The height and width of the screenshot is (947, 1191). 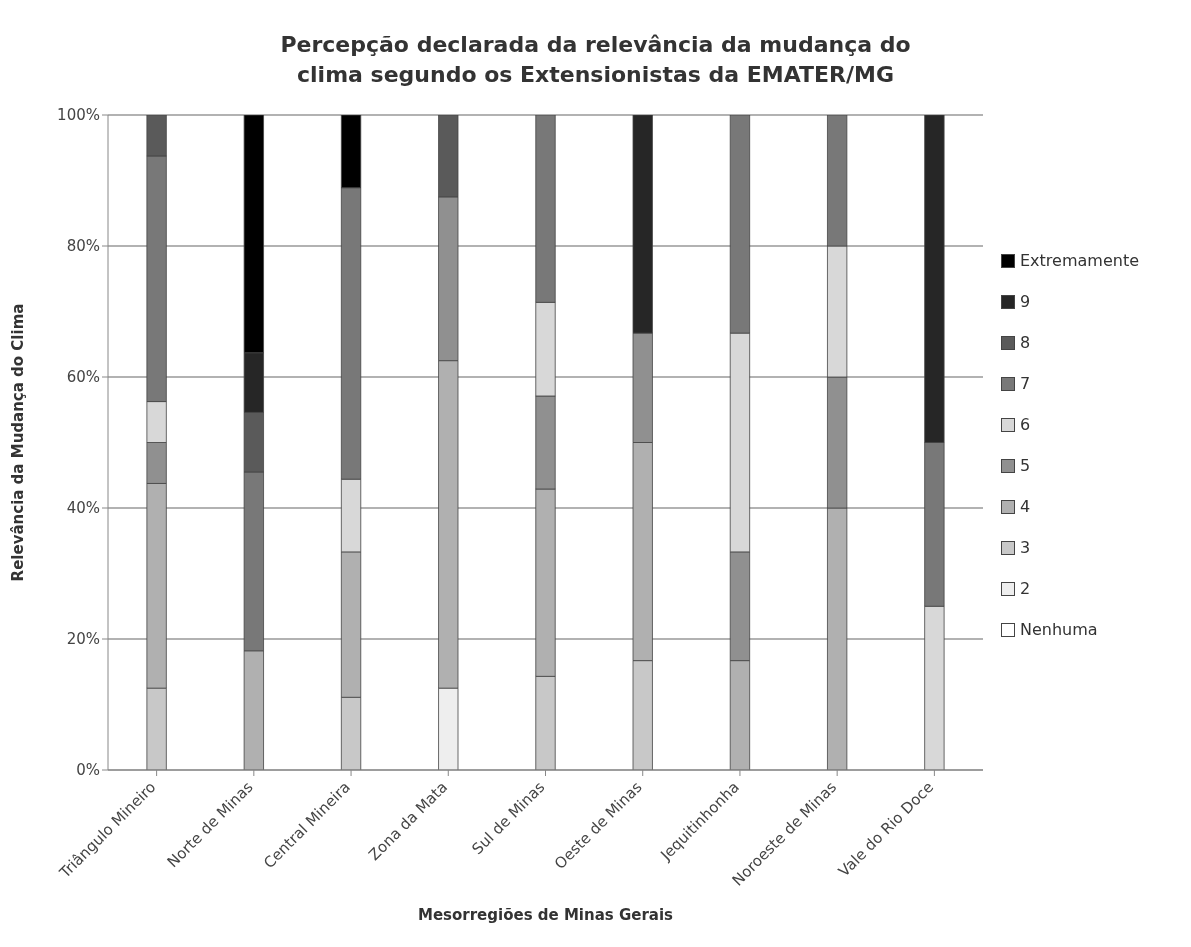 What do you see at coordinates (1079, 260) in the screenshot?
I see `legend-label: Extremamente` at bounding box center [1079, 260].